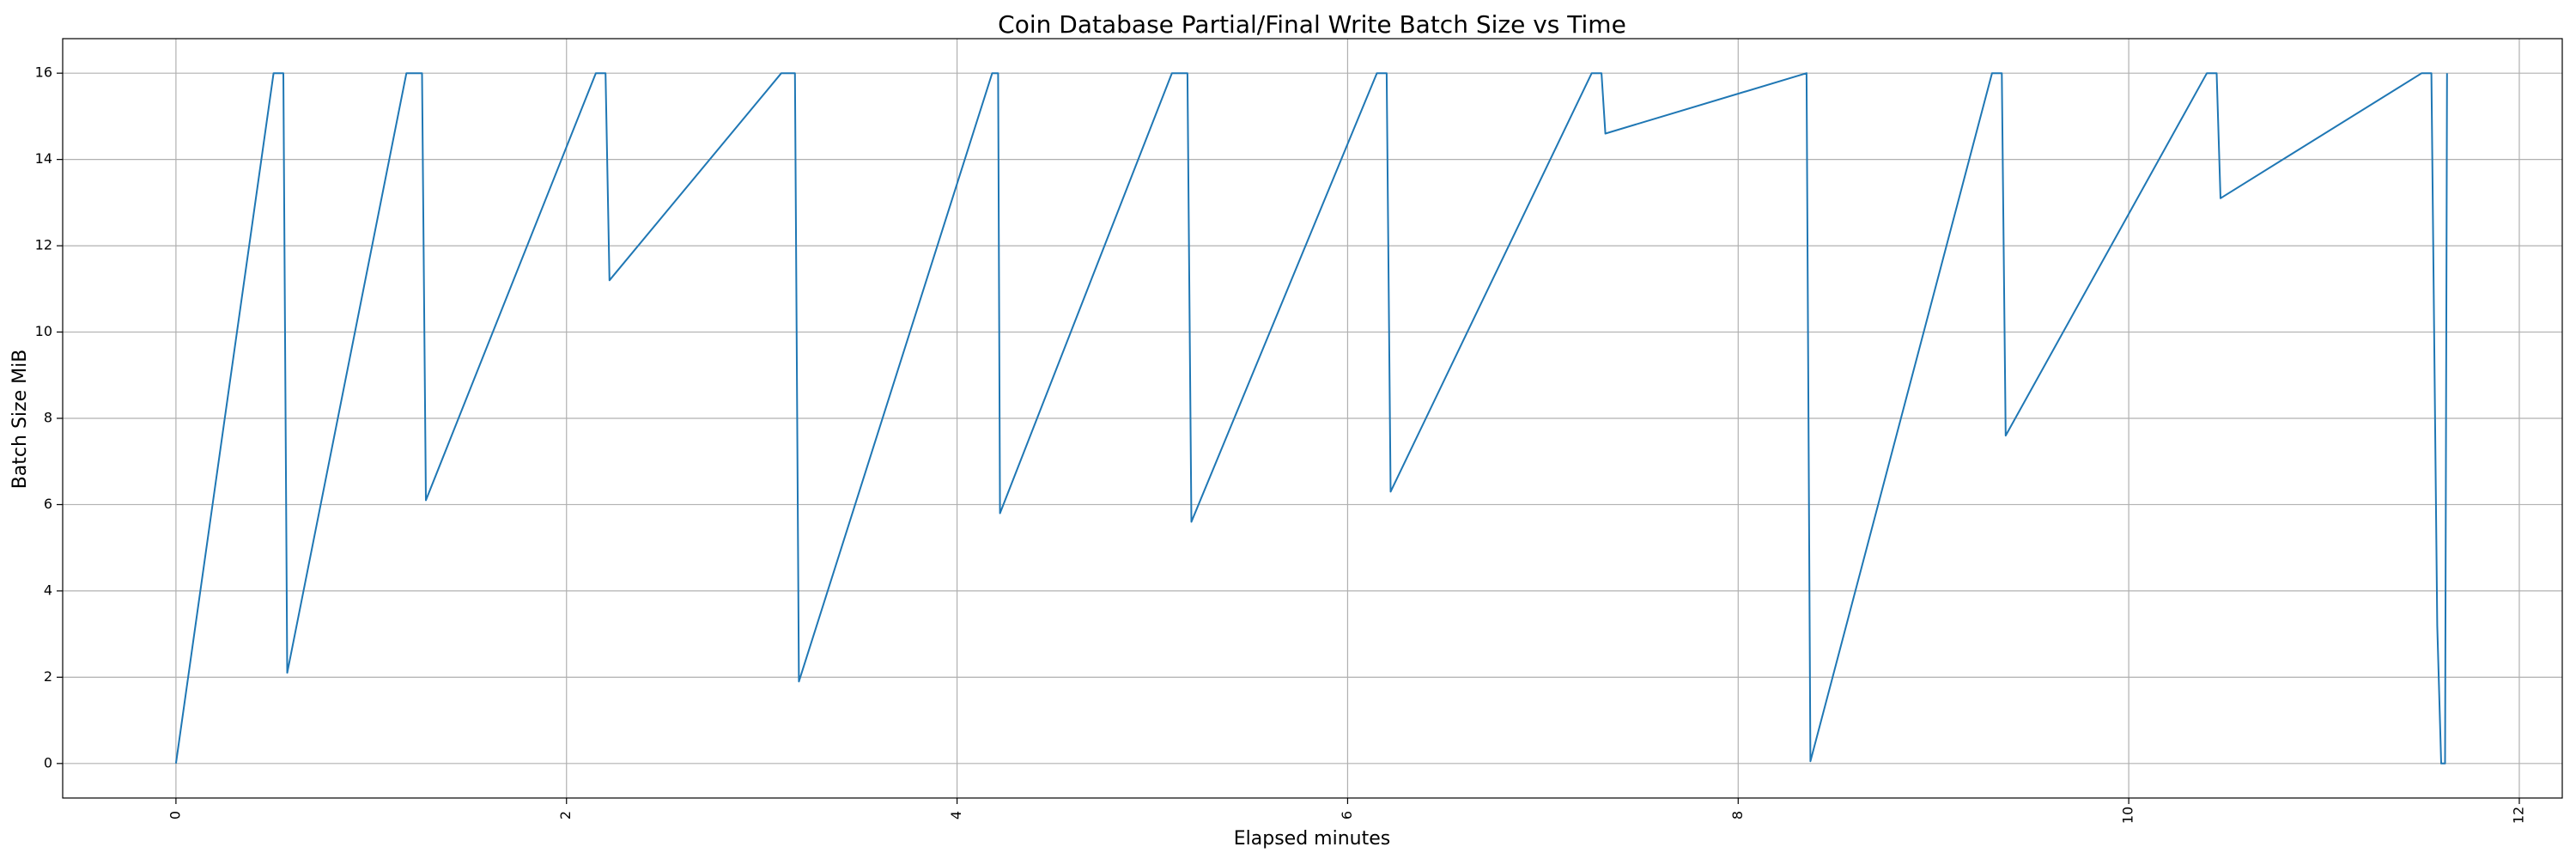 The image size is (2576, 859). Describe the element at coordinates (1347, 815) in the screenshot. I see `x-tick-label: 6` at that location.